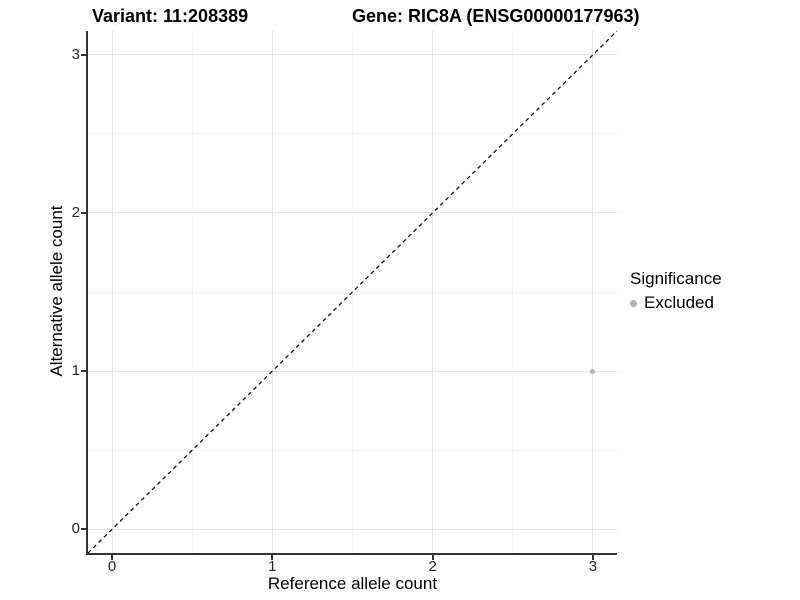 The width and height of the screenshot is (800, 600). What do you see at coordinates (679, 302) in the screenshot?
I see `legend-item-label: Excluded` at bounding box center [679, 302].